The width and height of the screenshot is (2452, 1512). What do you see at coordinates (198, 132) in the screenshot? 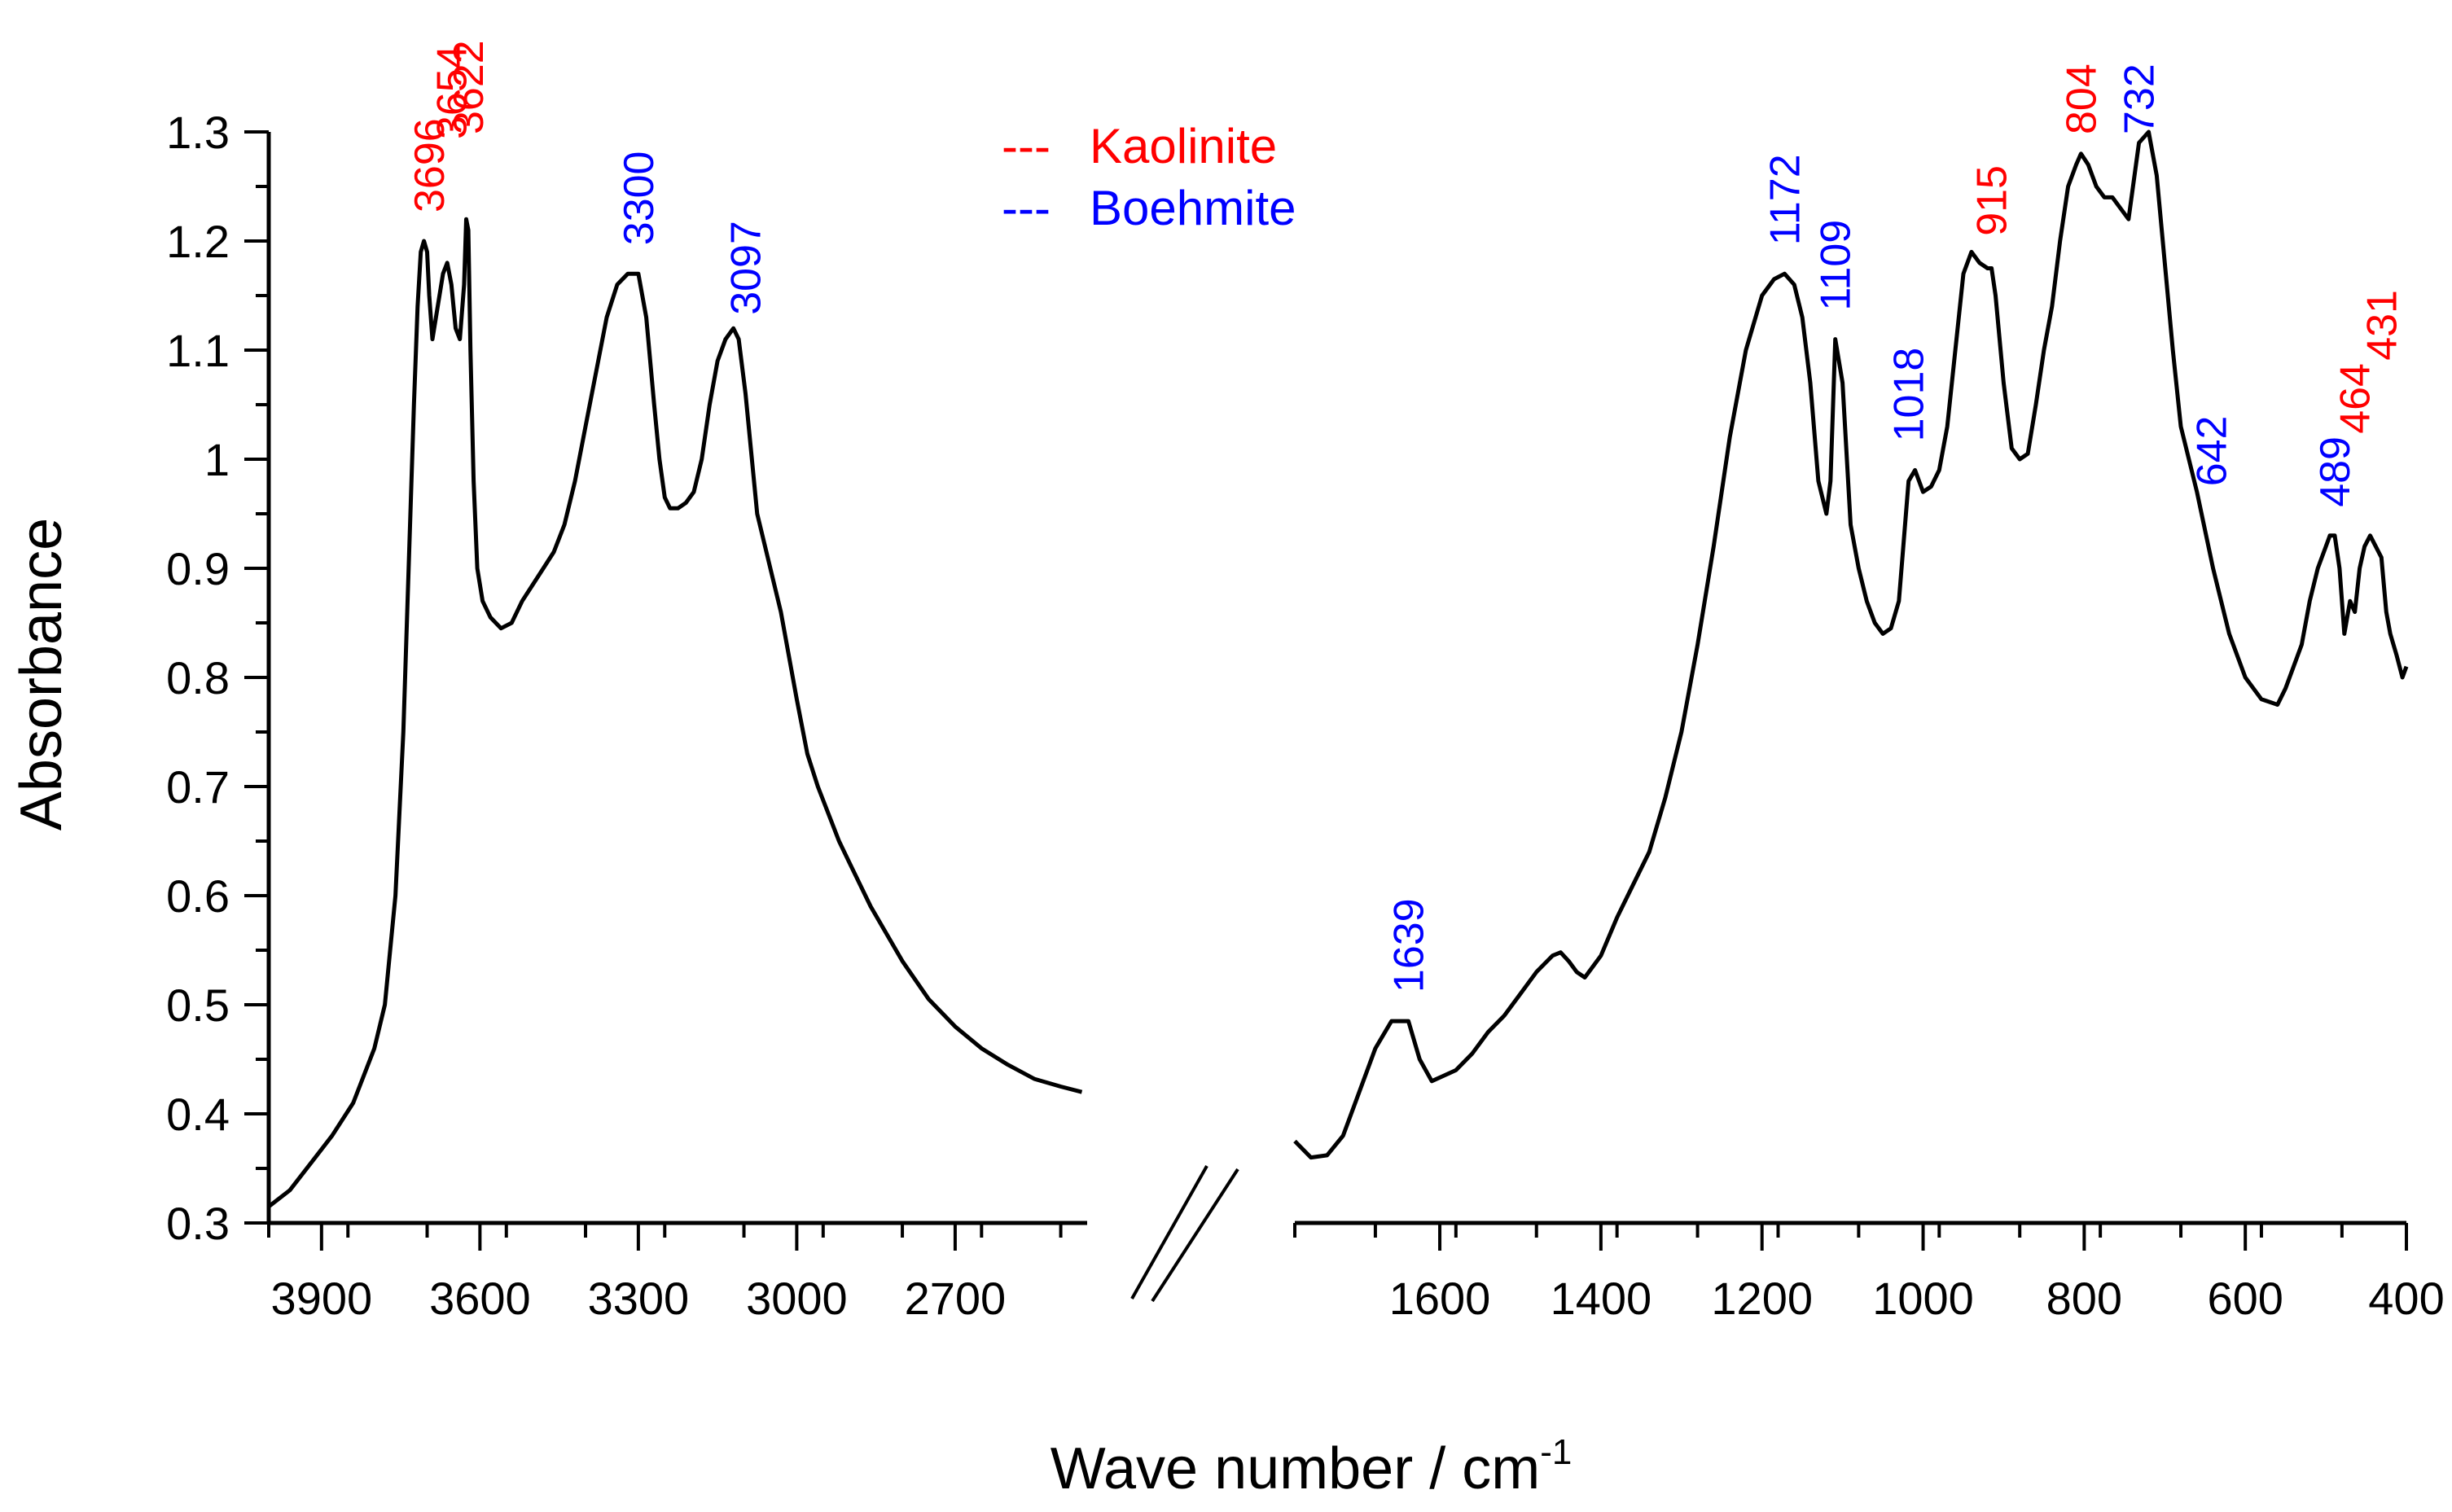
I see `y-tick-label: 1.3` at bounding box center [198, 132].